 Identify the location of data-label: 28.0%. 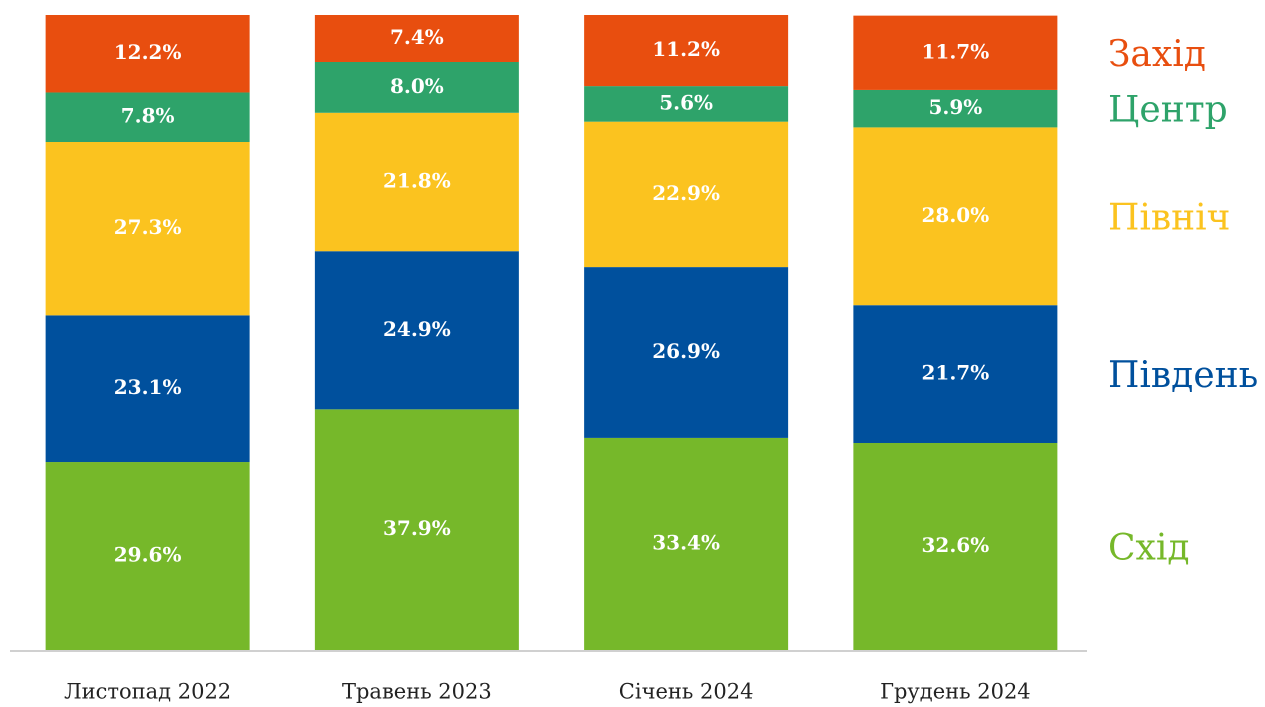
(956, 215).